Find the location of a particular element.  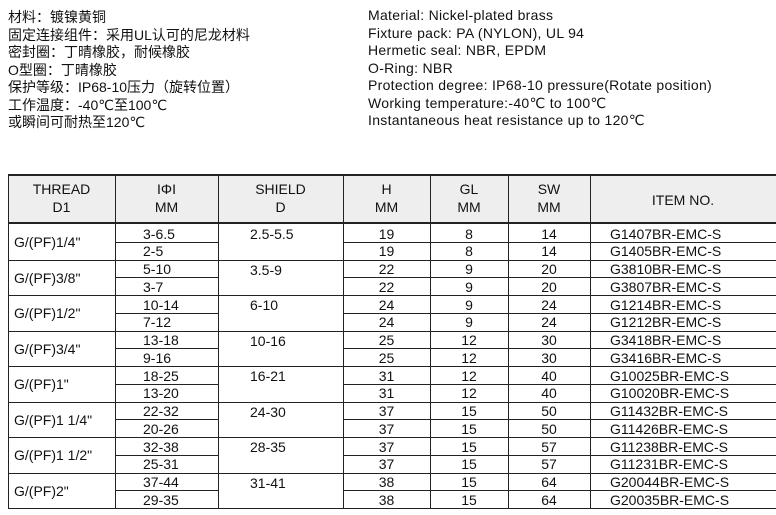

range-cell: 3-7 is located at coordinates (153, 286).